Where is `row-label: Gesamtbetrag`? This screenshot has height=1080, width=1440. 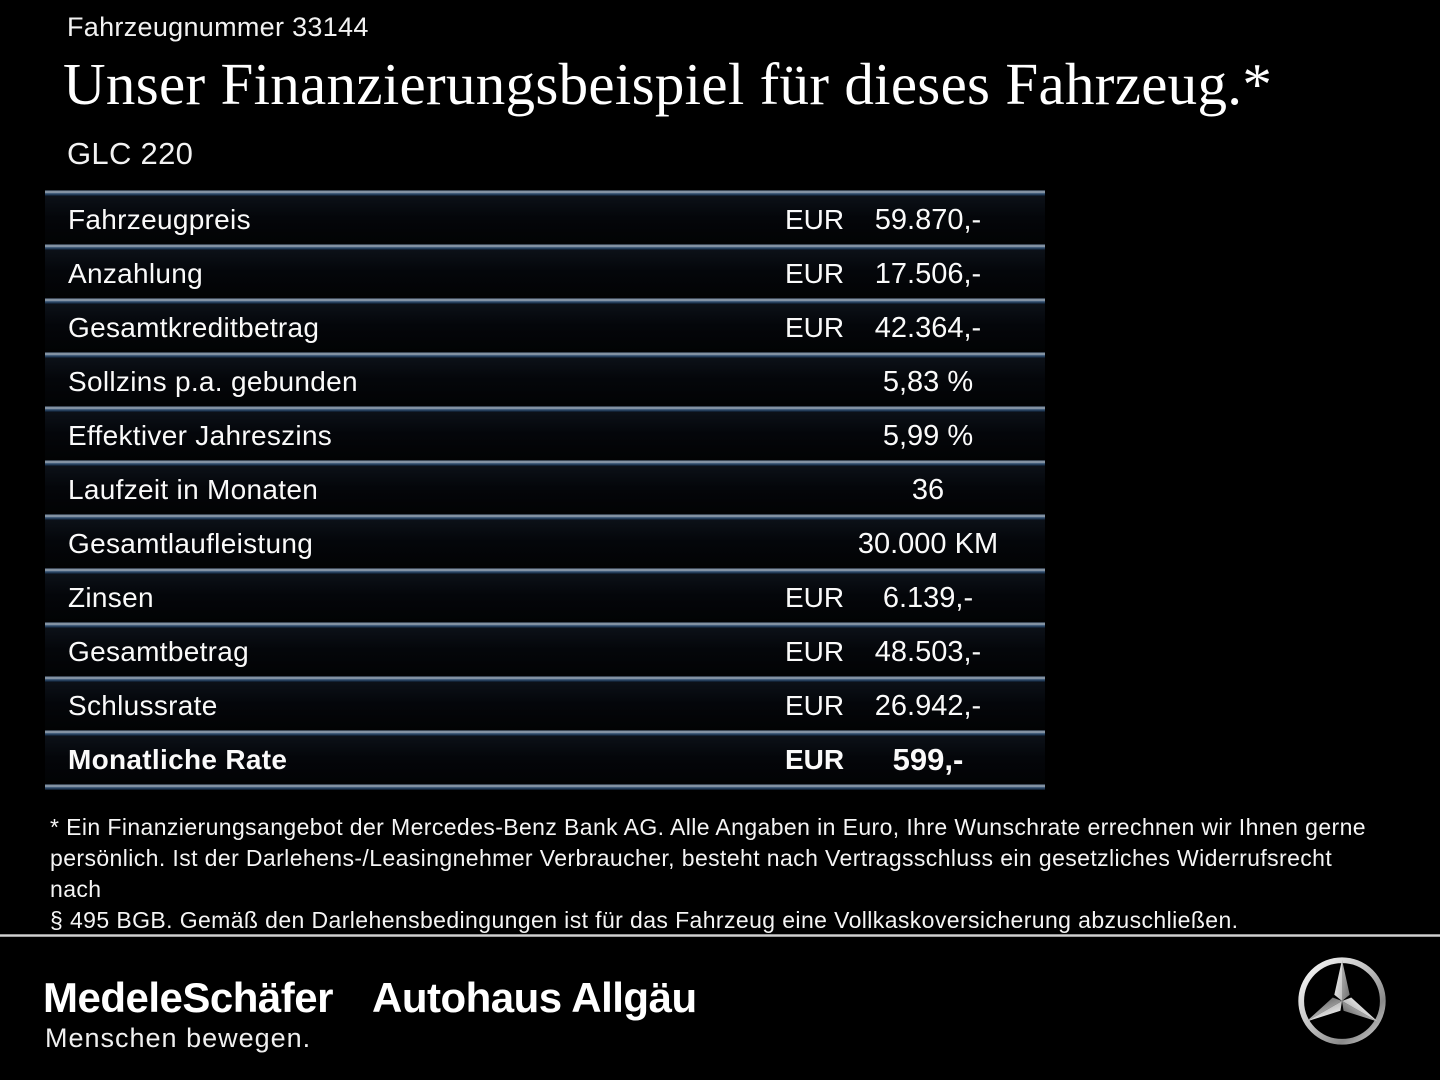 row-label: Gesamtbetrag is located at coordinates (159, 651).